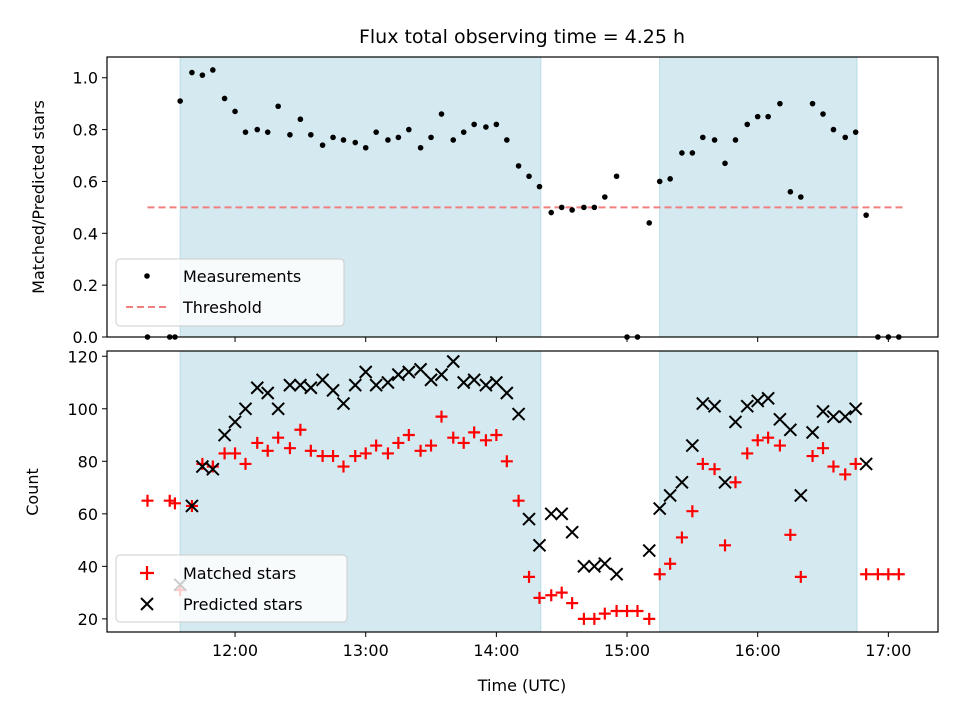 This screenshot has width=960, height=720. What do you see at coordinates (496, 650) in the screenshot?
I see `x-tick-label: 14:00` at bounding box center [496, 650].